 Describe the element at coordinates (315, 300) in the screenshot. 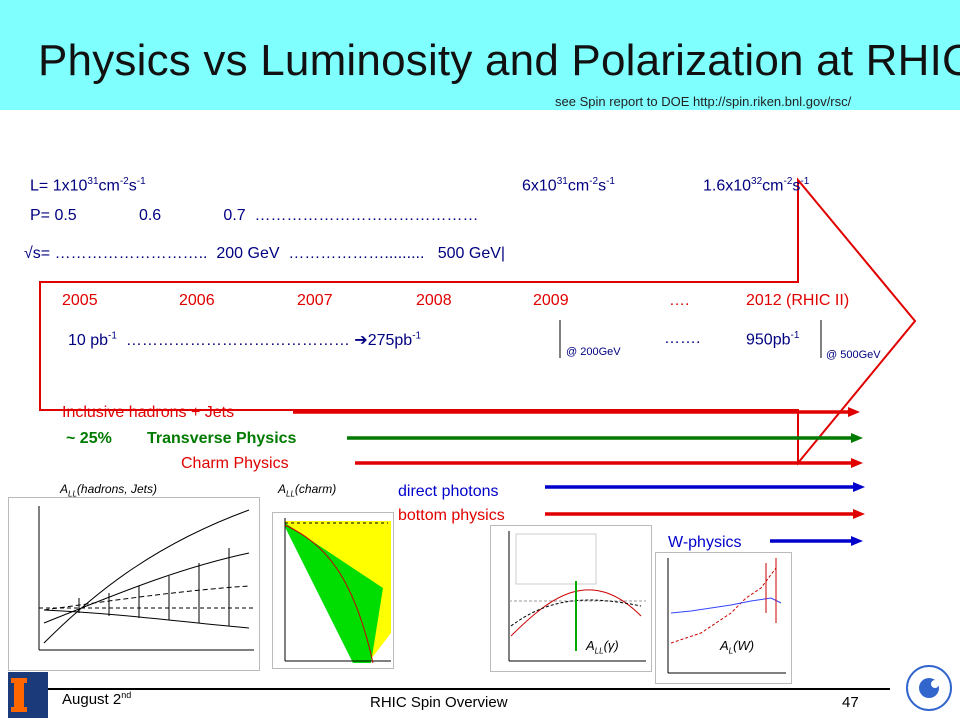

I see `year-2007: 2007` at that location.